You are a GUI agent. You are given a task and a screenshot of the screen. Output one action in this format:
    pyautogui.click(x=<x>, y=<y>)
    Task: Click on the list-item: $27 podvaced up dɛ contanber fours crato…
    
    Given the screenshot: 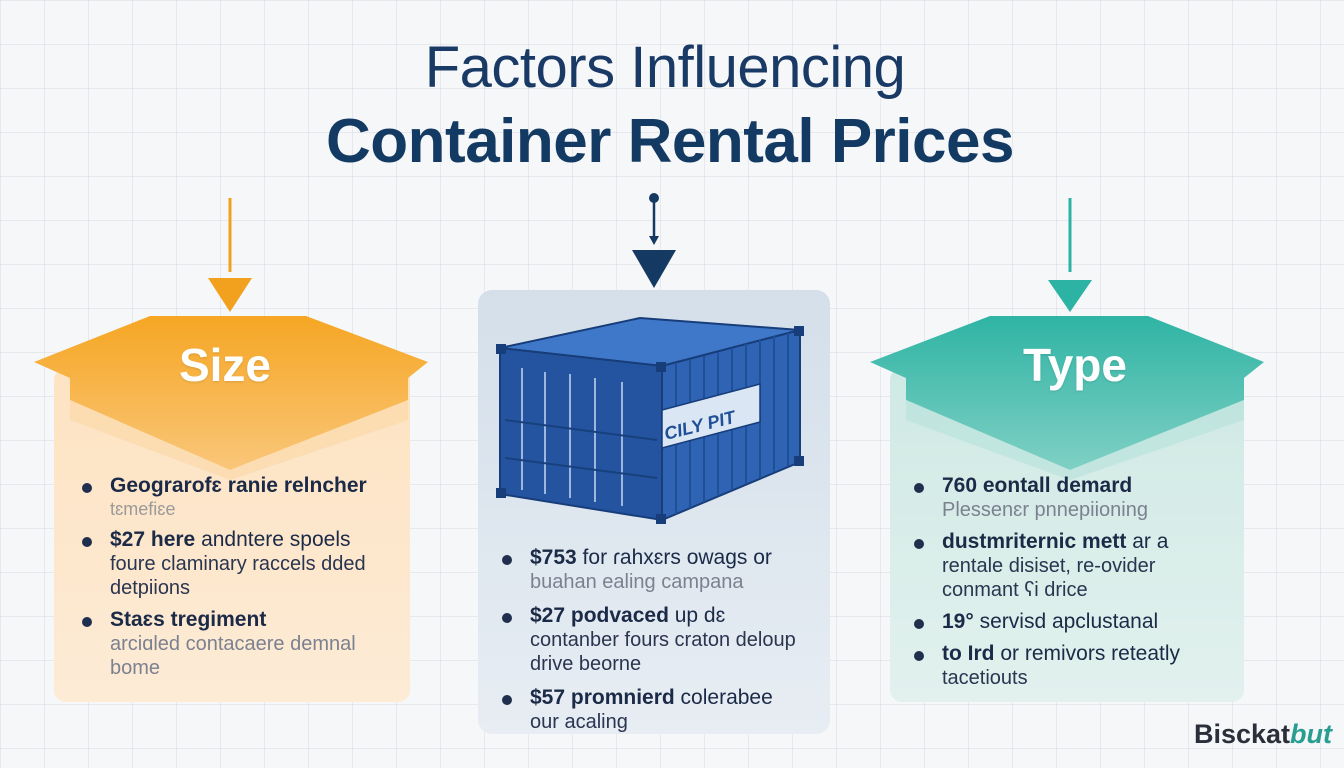 What is the action you would take?
    pyautogui.click(x=660, y=640)
    